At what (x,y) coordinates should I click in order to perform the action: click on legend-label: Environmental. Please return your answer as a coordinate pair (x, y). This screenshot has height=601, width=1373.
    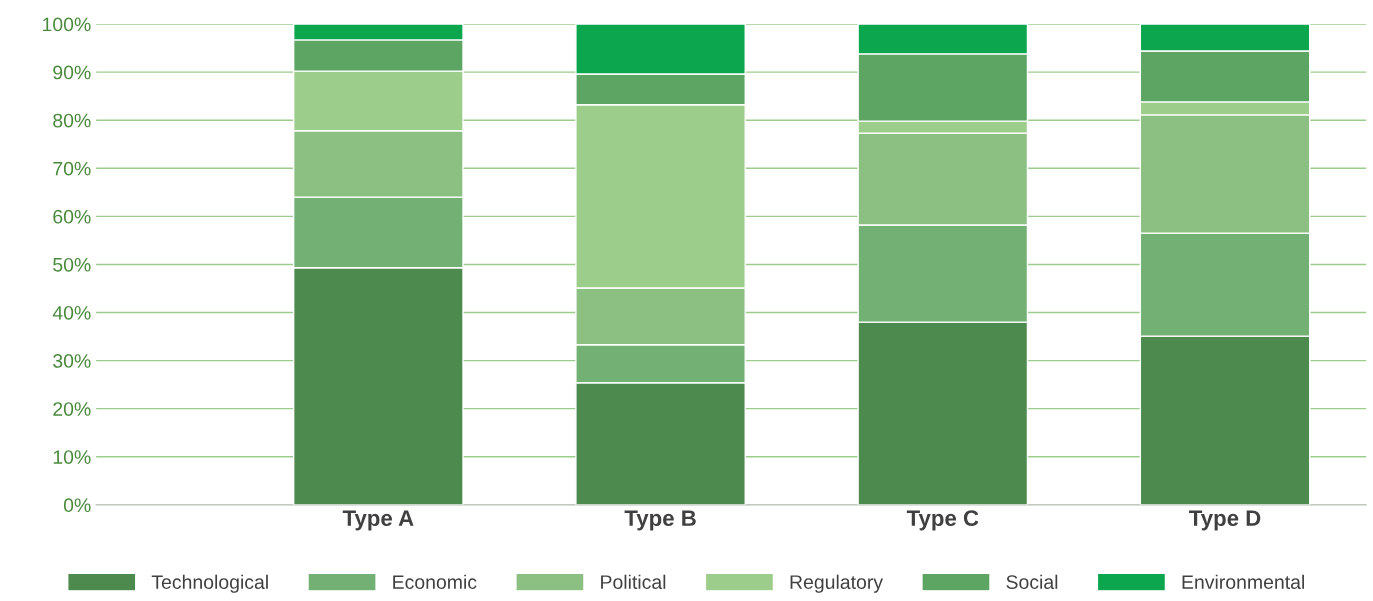
    Looking at the image, I should click on (1243, 581).